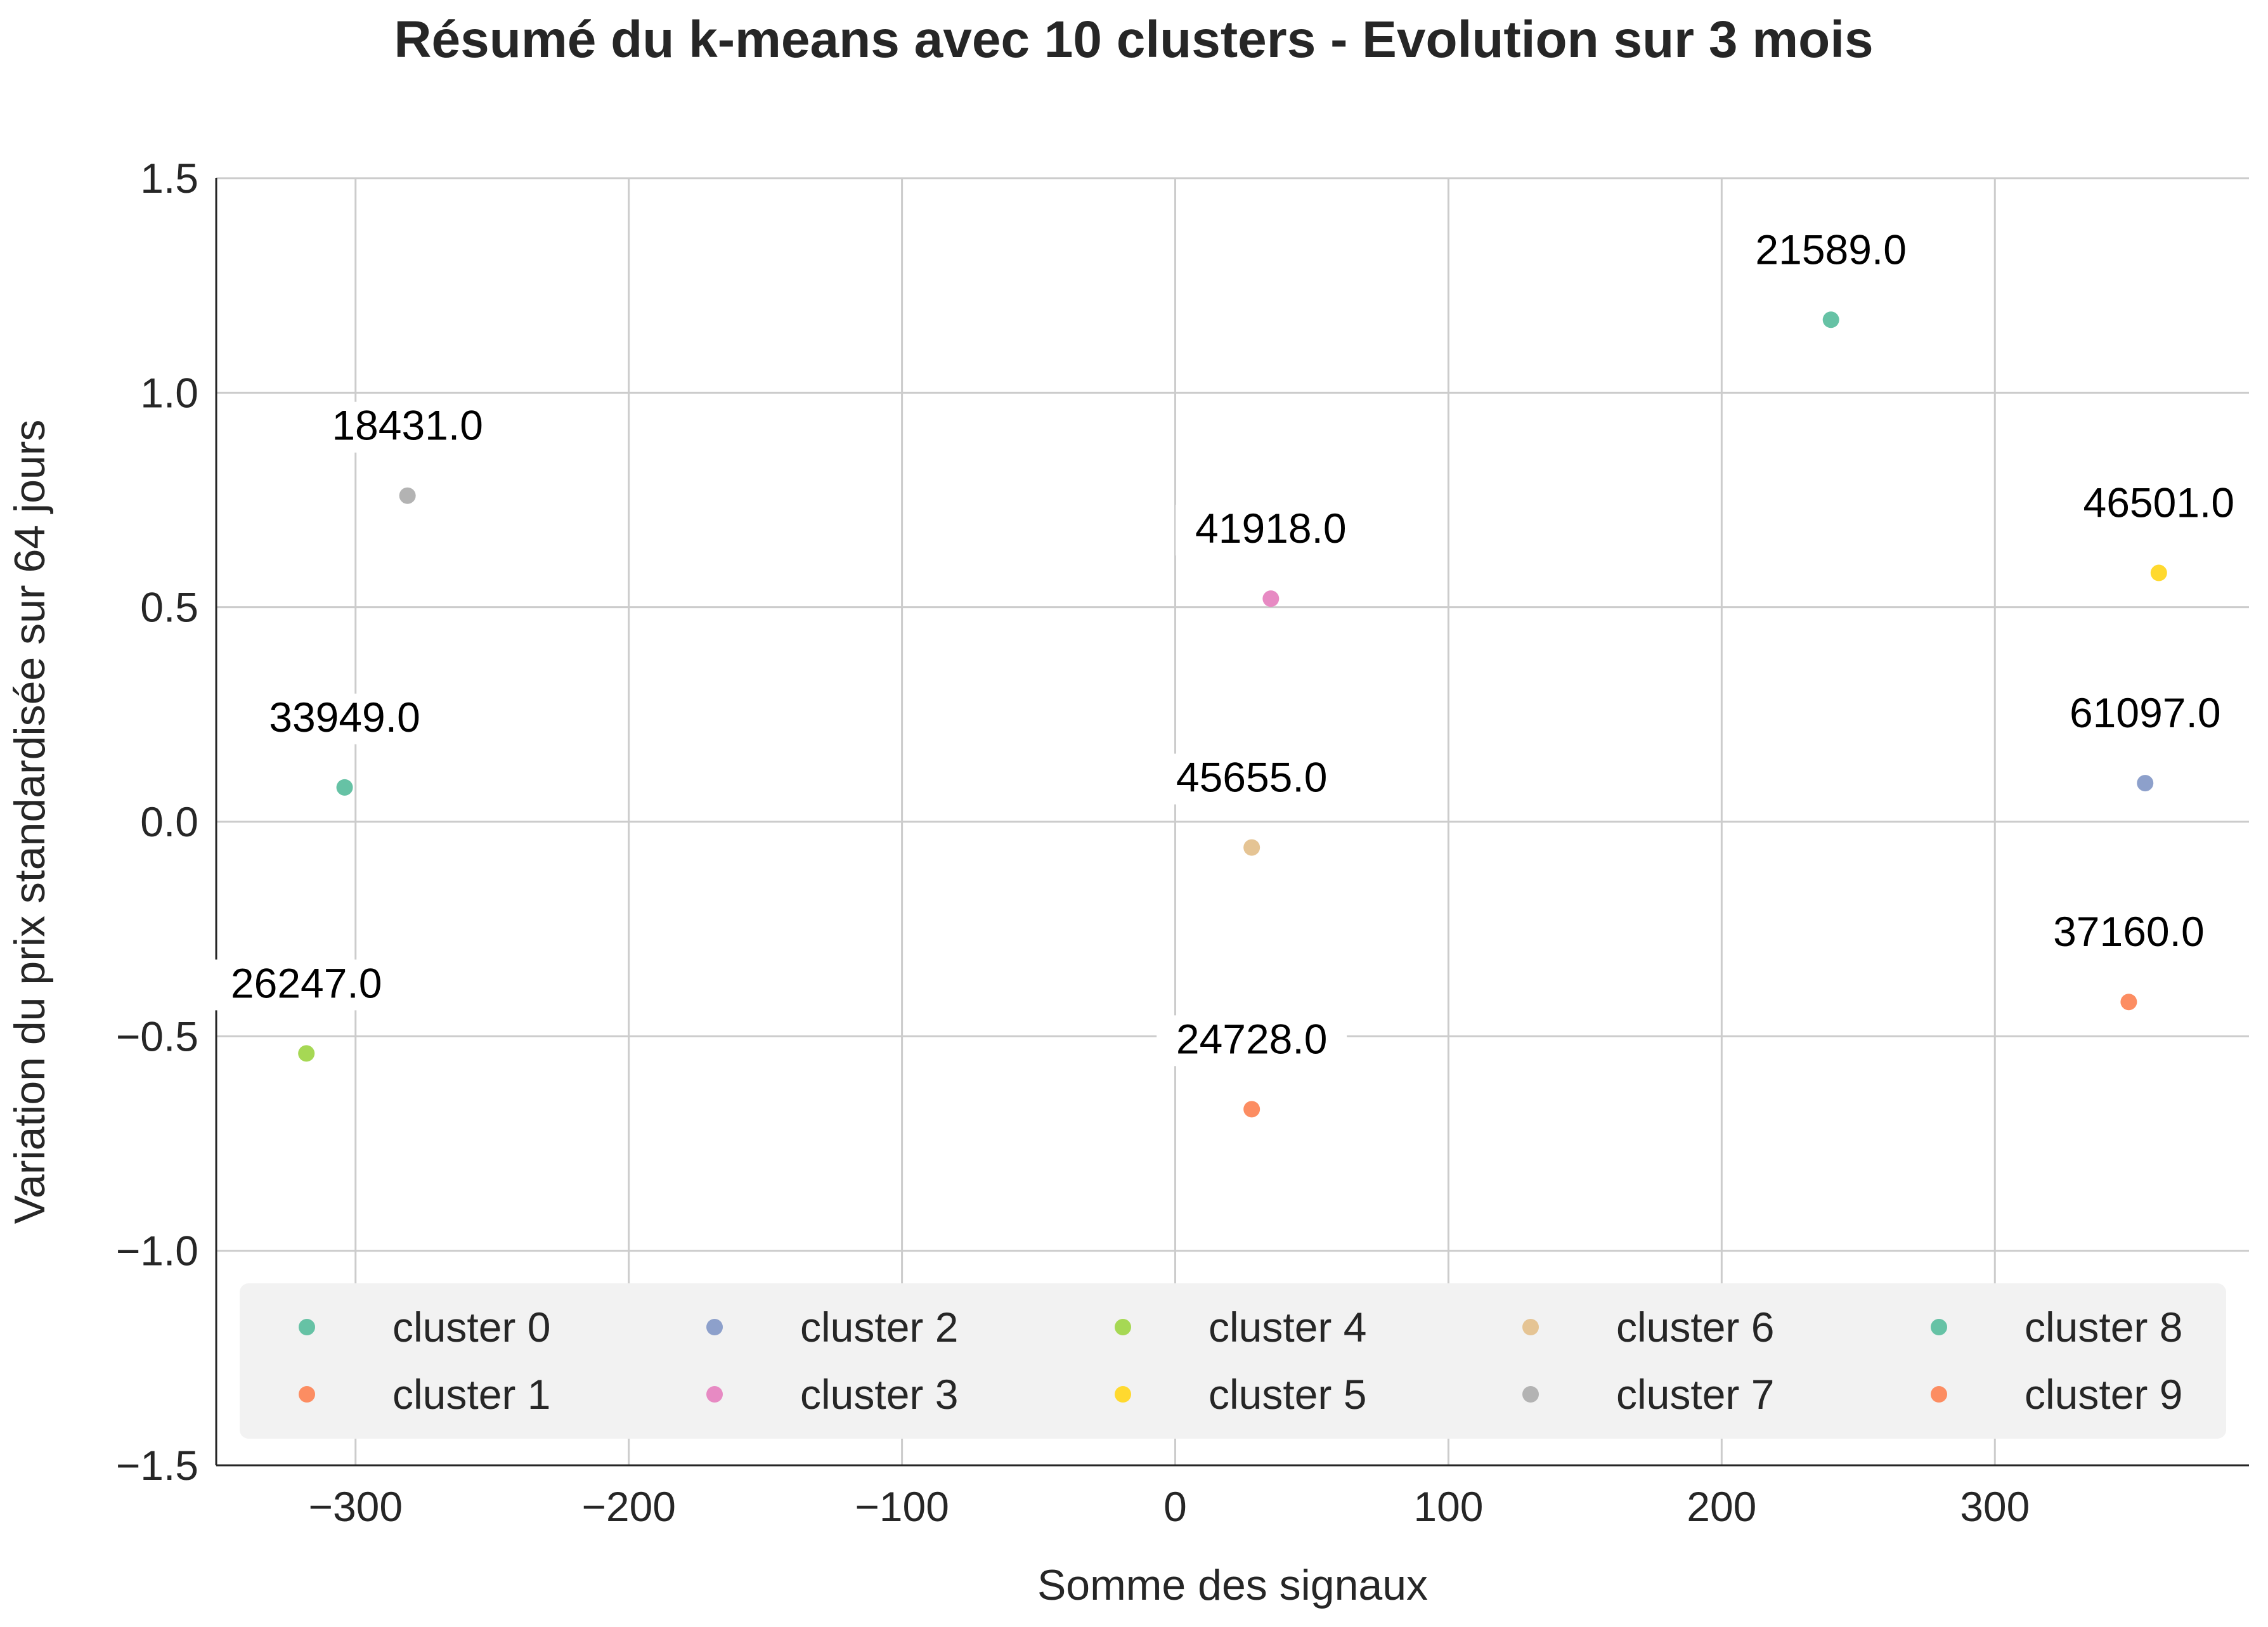  Describe the element at coordinates (1695, 1394) in the screenshot. I see `legend-label: cluster 7` at that location.